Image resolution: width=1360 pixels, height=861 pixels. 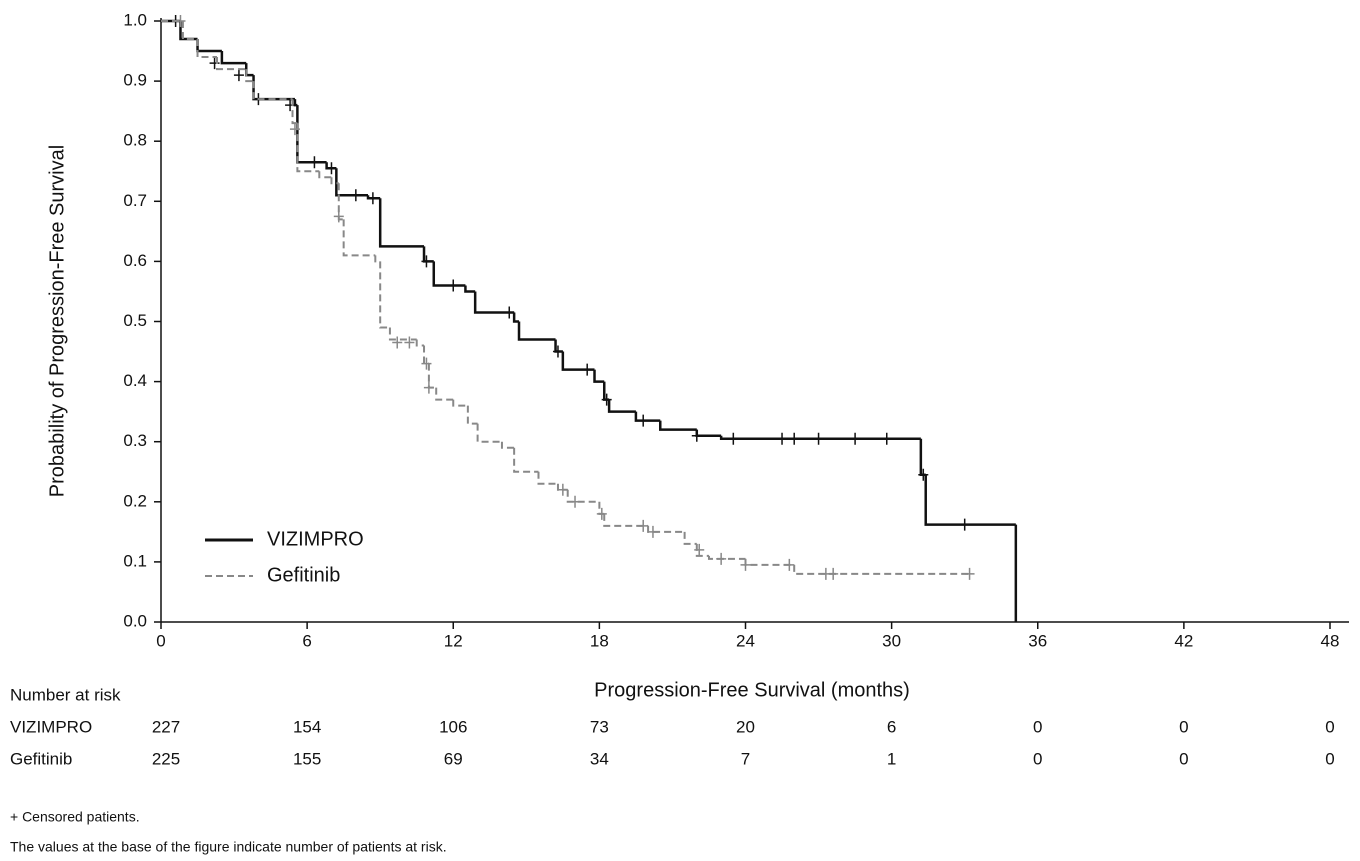 I want to click on legend-label: VIZIMPRO, so click(x=315, y=539).